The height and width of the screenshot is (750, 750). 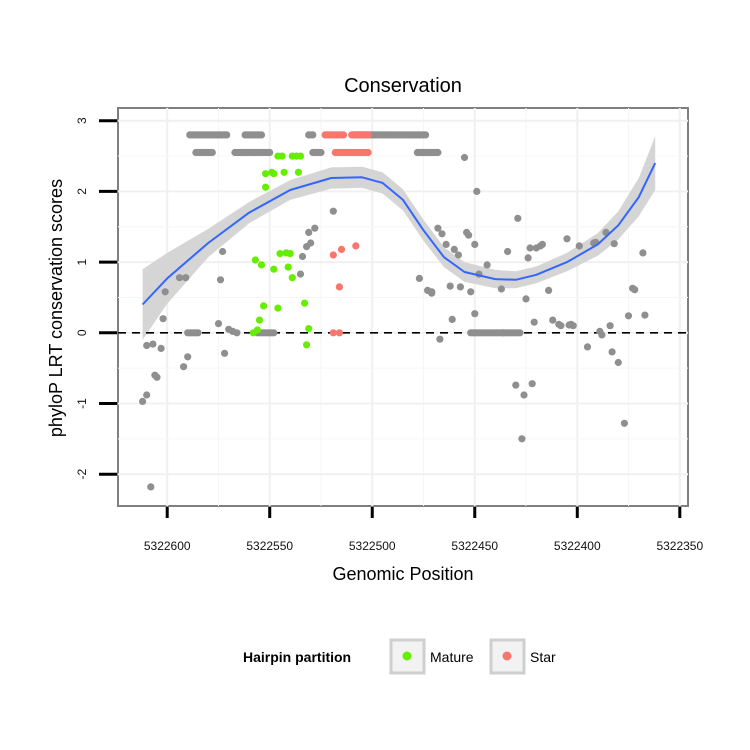 I want to click on legend-marker-star, so click(x=507, y=656).